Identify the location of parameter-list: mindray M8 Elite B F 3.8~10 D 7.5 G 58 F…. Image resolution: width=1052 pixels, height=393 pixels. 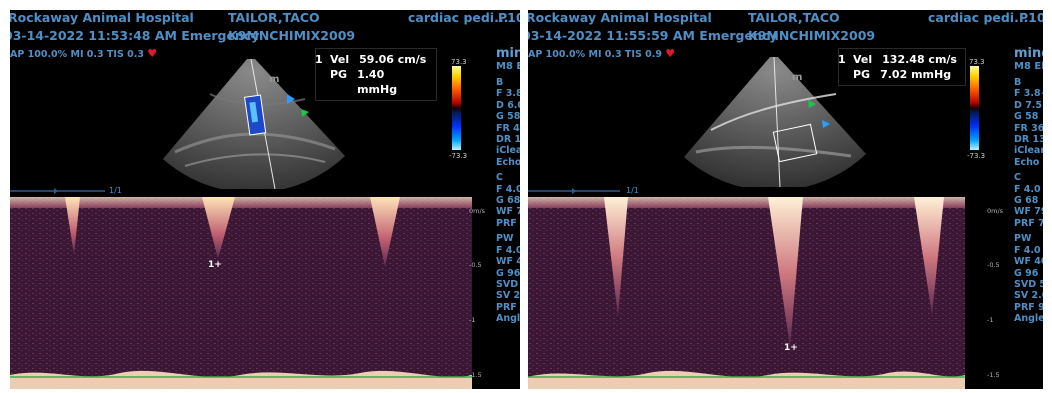
(1028, 186).